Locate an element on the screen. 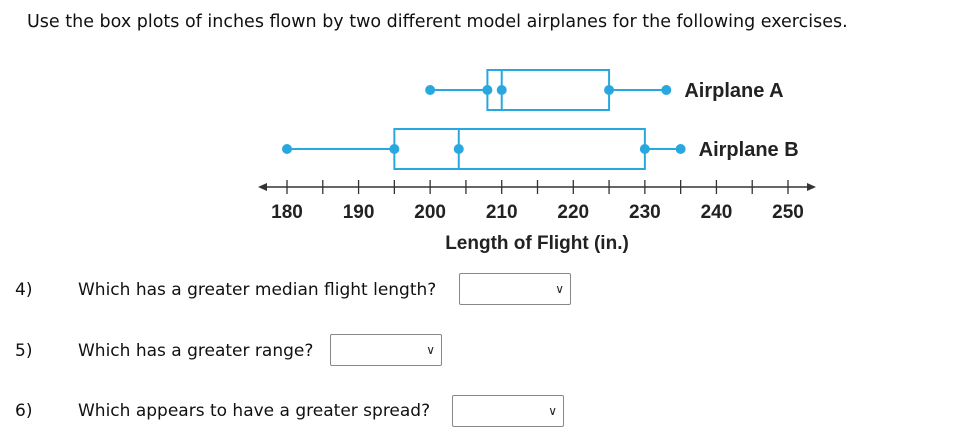  answer-dropdown-4: ∨ is located at coordinates (515, 289).